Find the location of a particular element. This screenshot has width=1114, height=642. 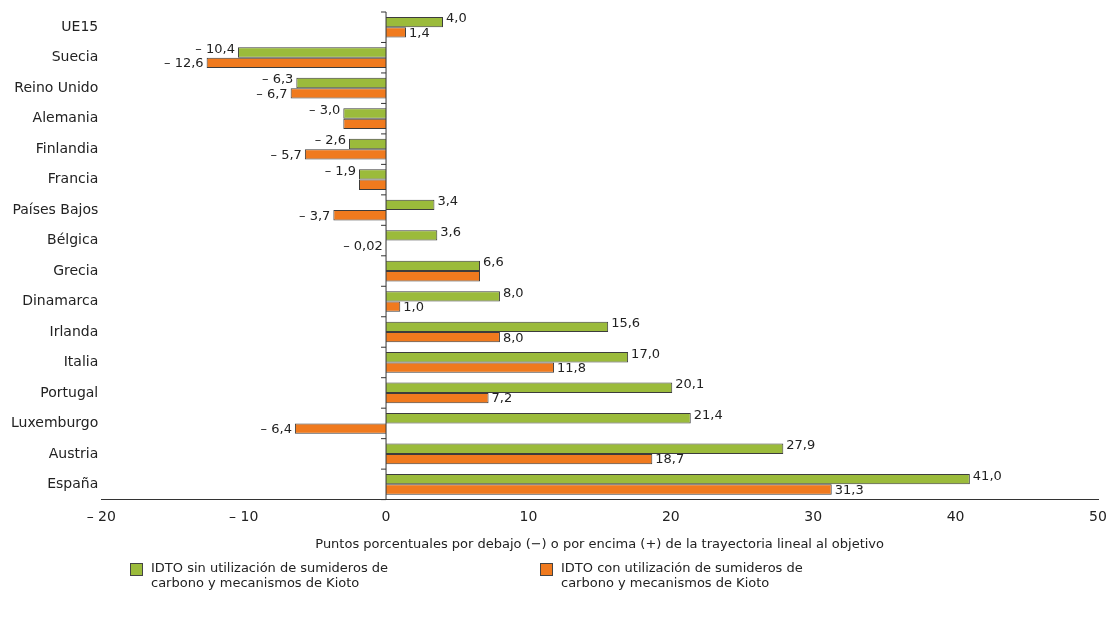

data-label: 11,8 is located at coordinates (572, 368).